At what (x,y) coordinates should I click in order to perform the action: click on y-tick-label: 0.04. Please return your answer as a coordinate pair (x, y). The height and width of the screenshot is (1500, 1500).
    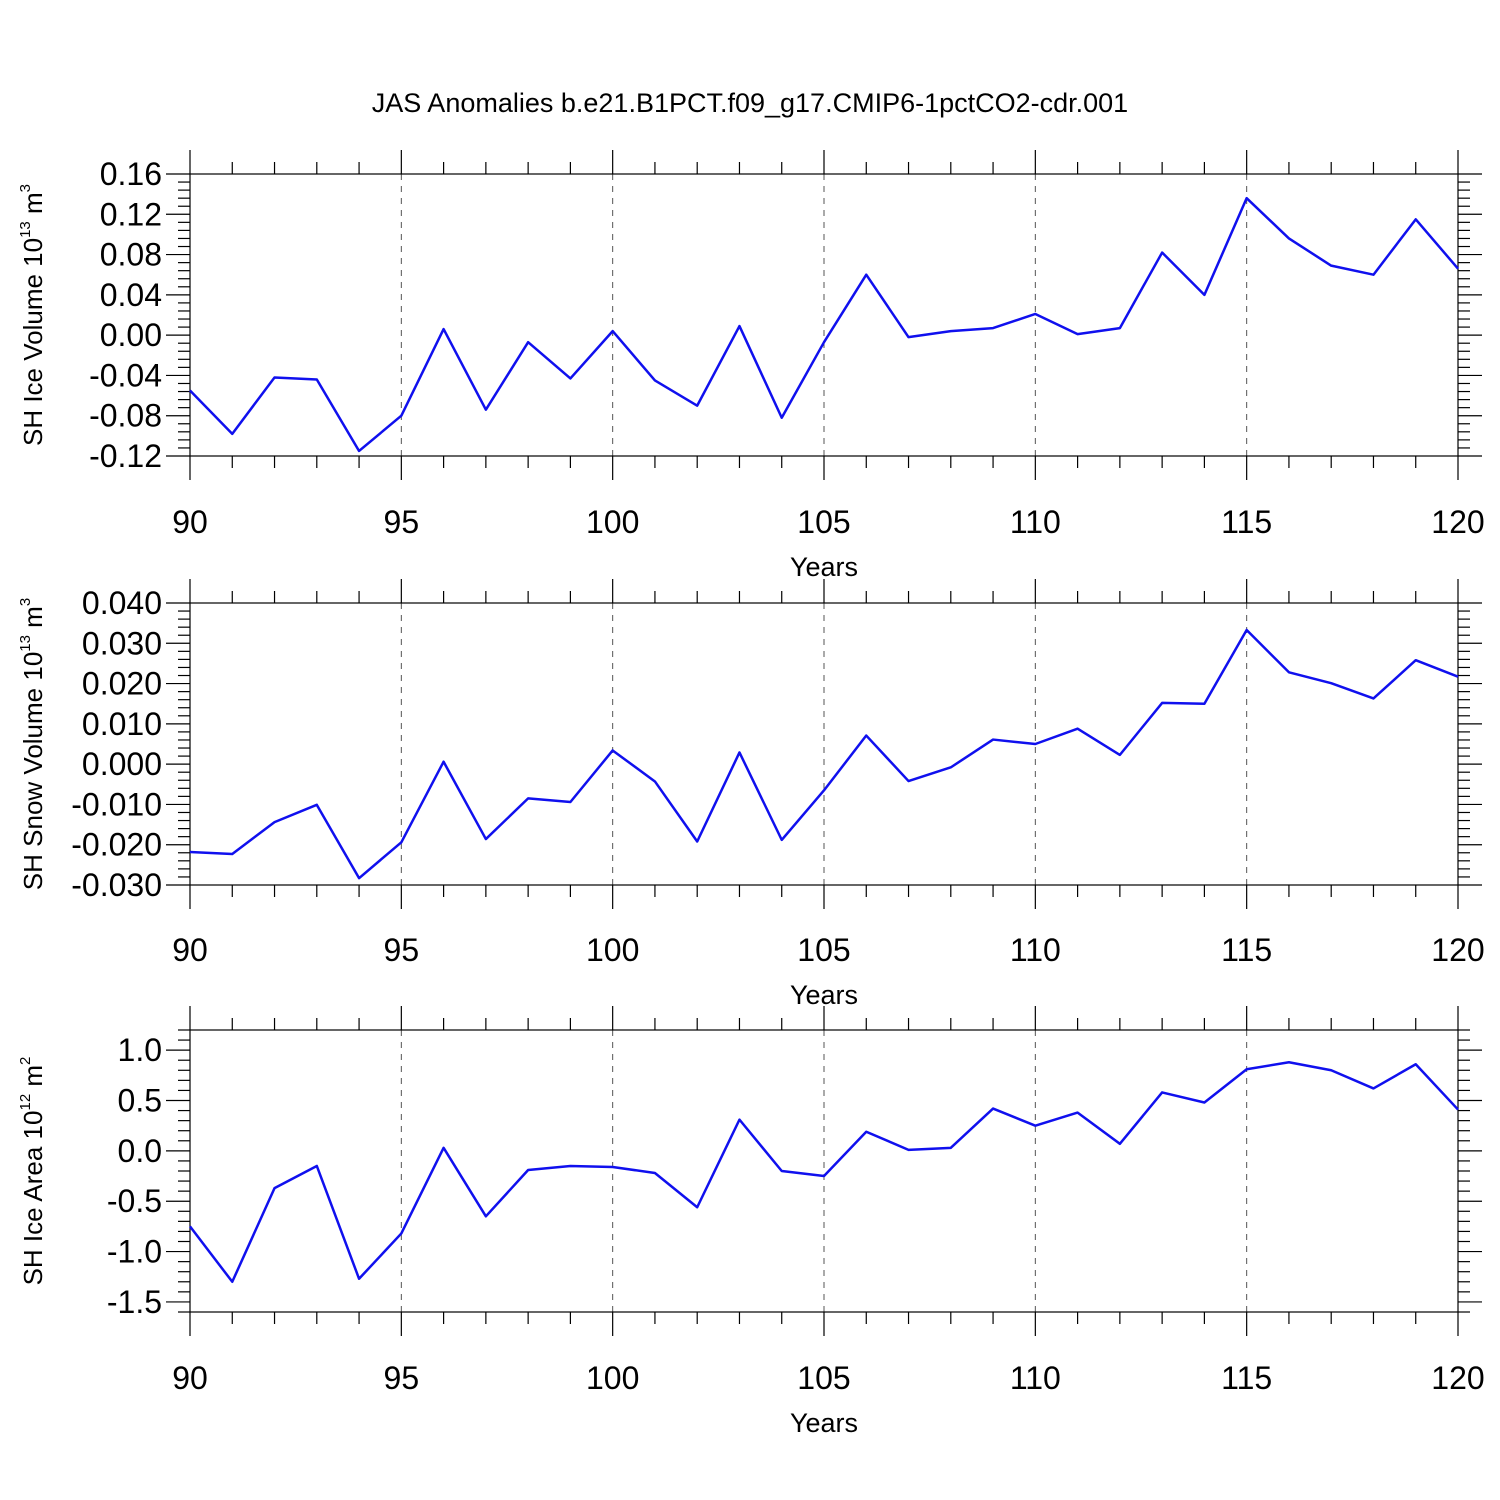
    Looking at the image, I should click on (131, 295).